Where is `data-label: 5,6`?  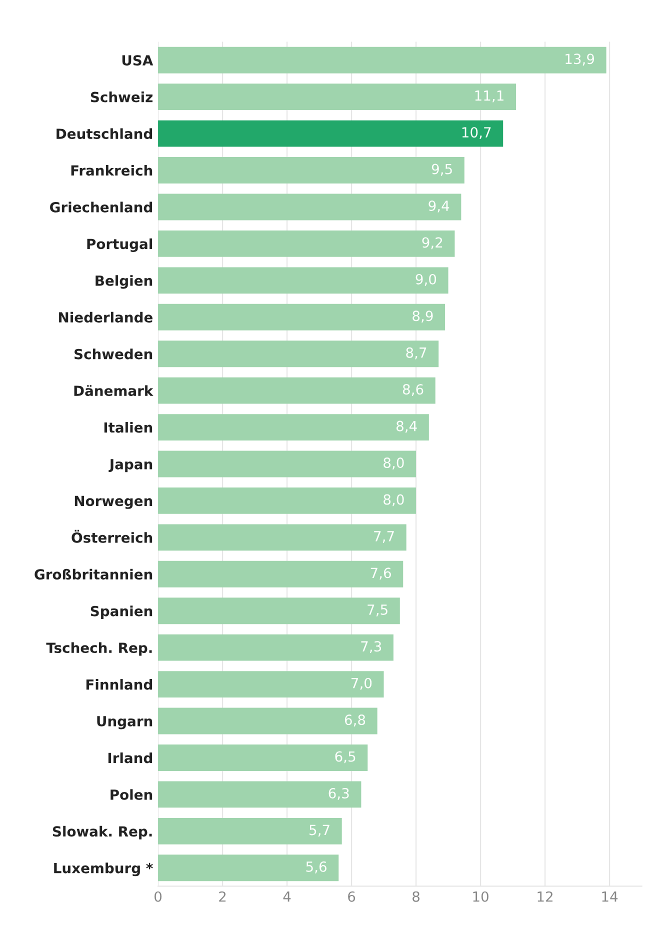 data-label: 5,6 is located at coordinates (316, 867).